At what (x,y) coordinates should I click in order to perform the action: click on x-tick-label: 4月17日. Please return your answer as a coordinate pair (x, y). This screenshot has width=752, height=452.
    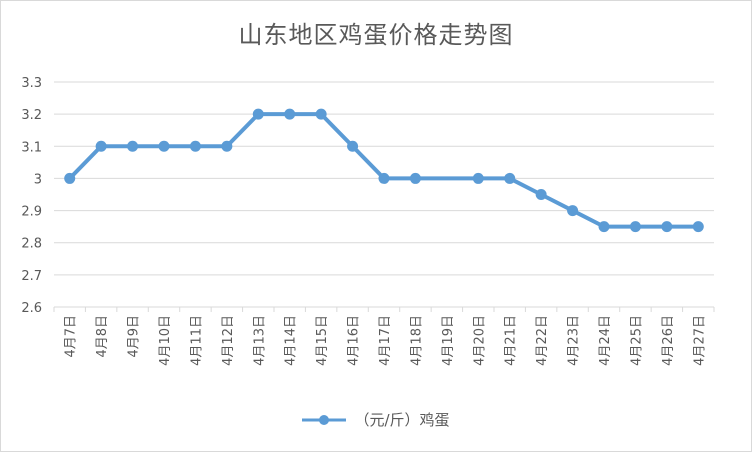
    Looking at the image, I should click on (385, 340).